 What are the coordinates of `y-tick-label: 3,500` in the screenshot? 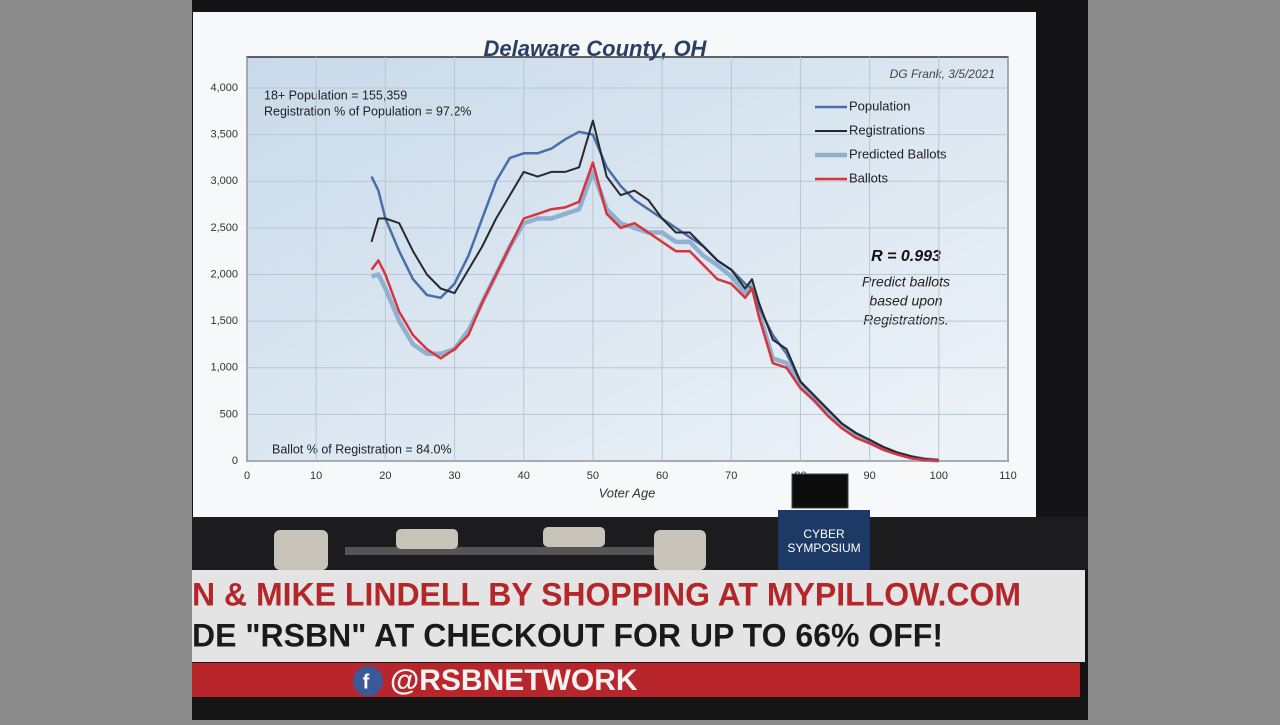 It's located at (224, 135).